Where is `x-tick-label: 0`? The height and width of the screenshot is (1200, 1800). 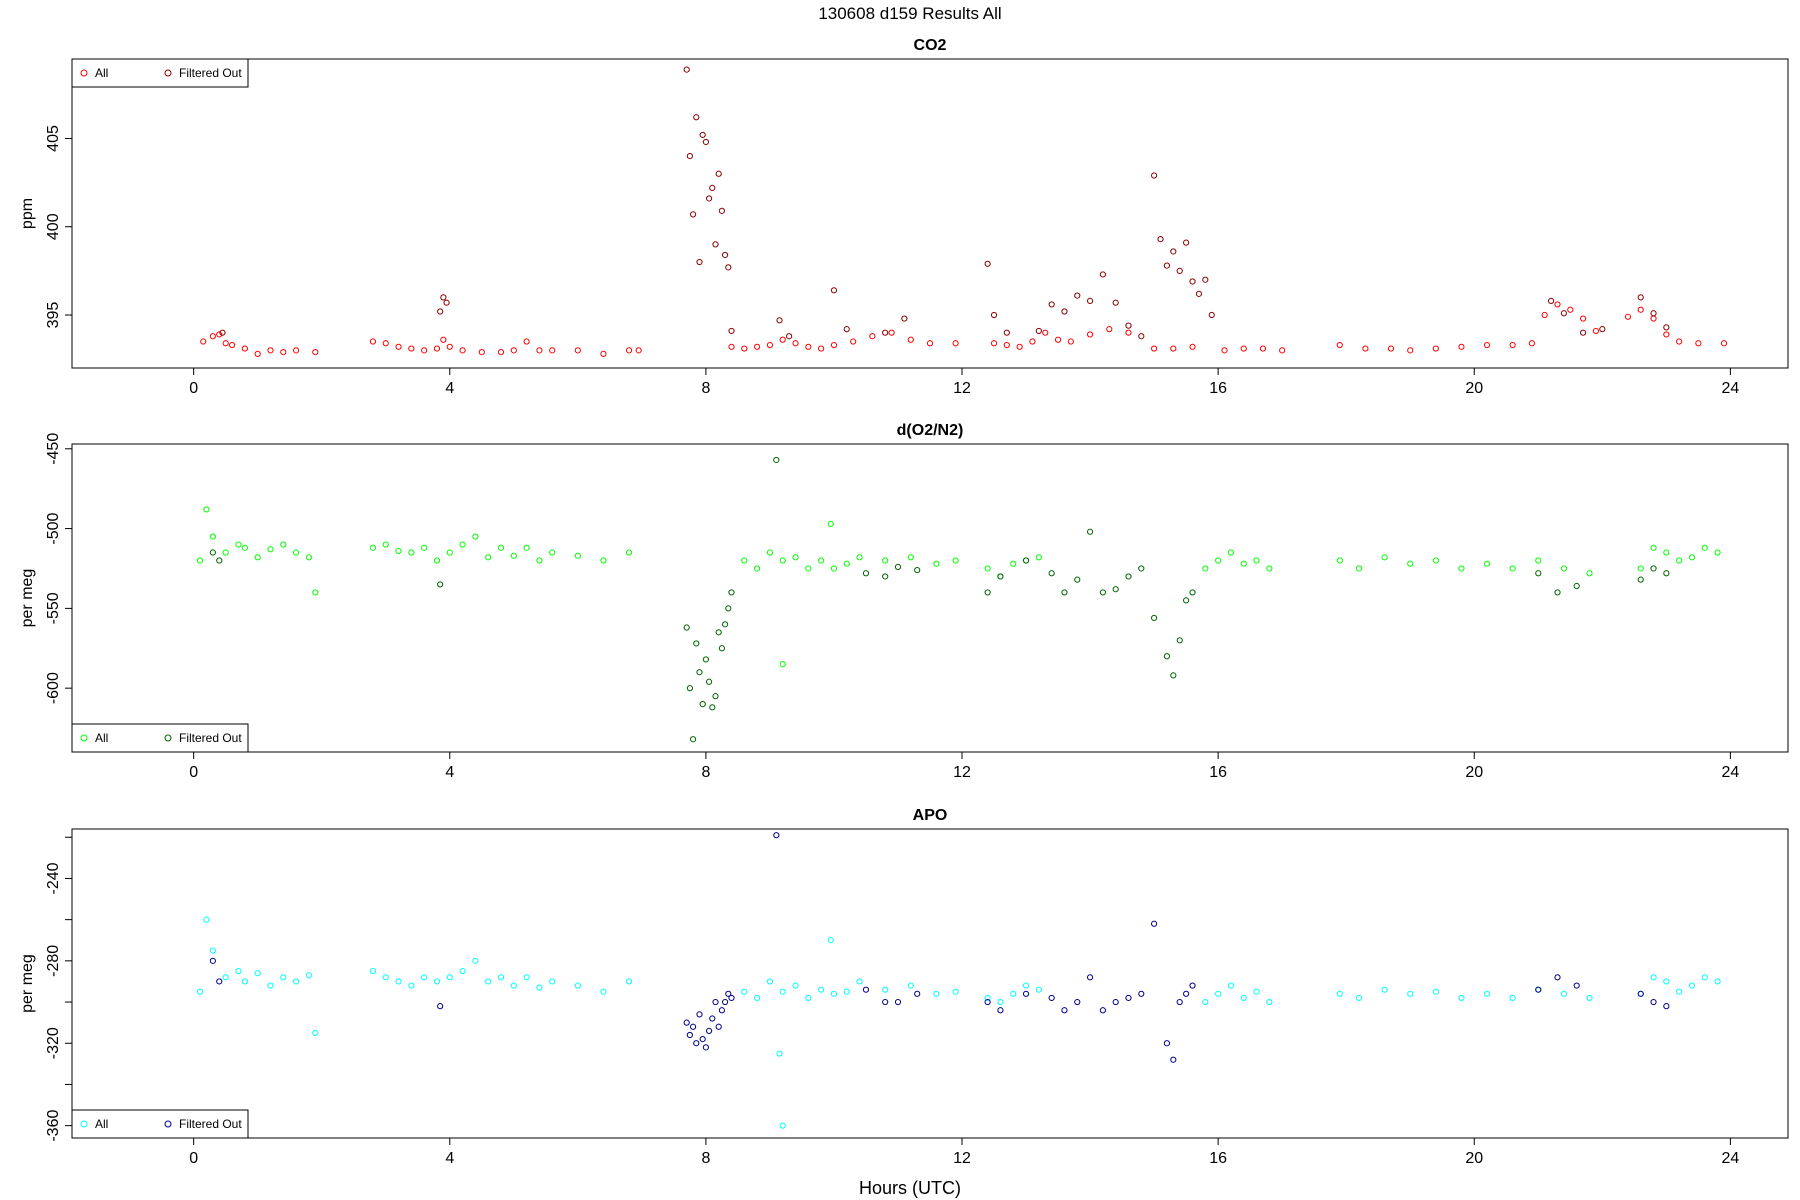 x-tick-label: 0 is located at coordinates (193, 1158).